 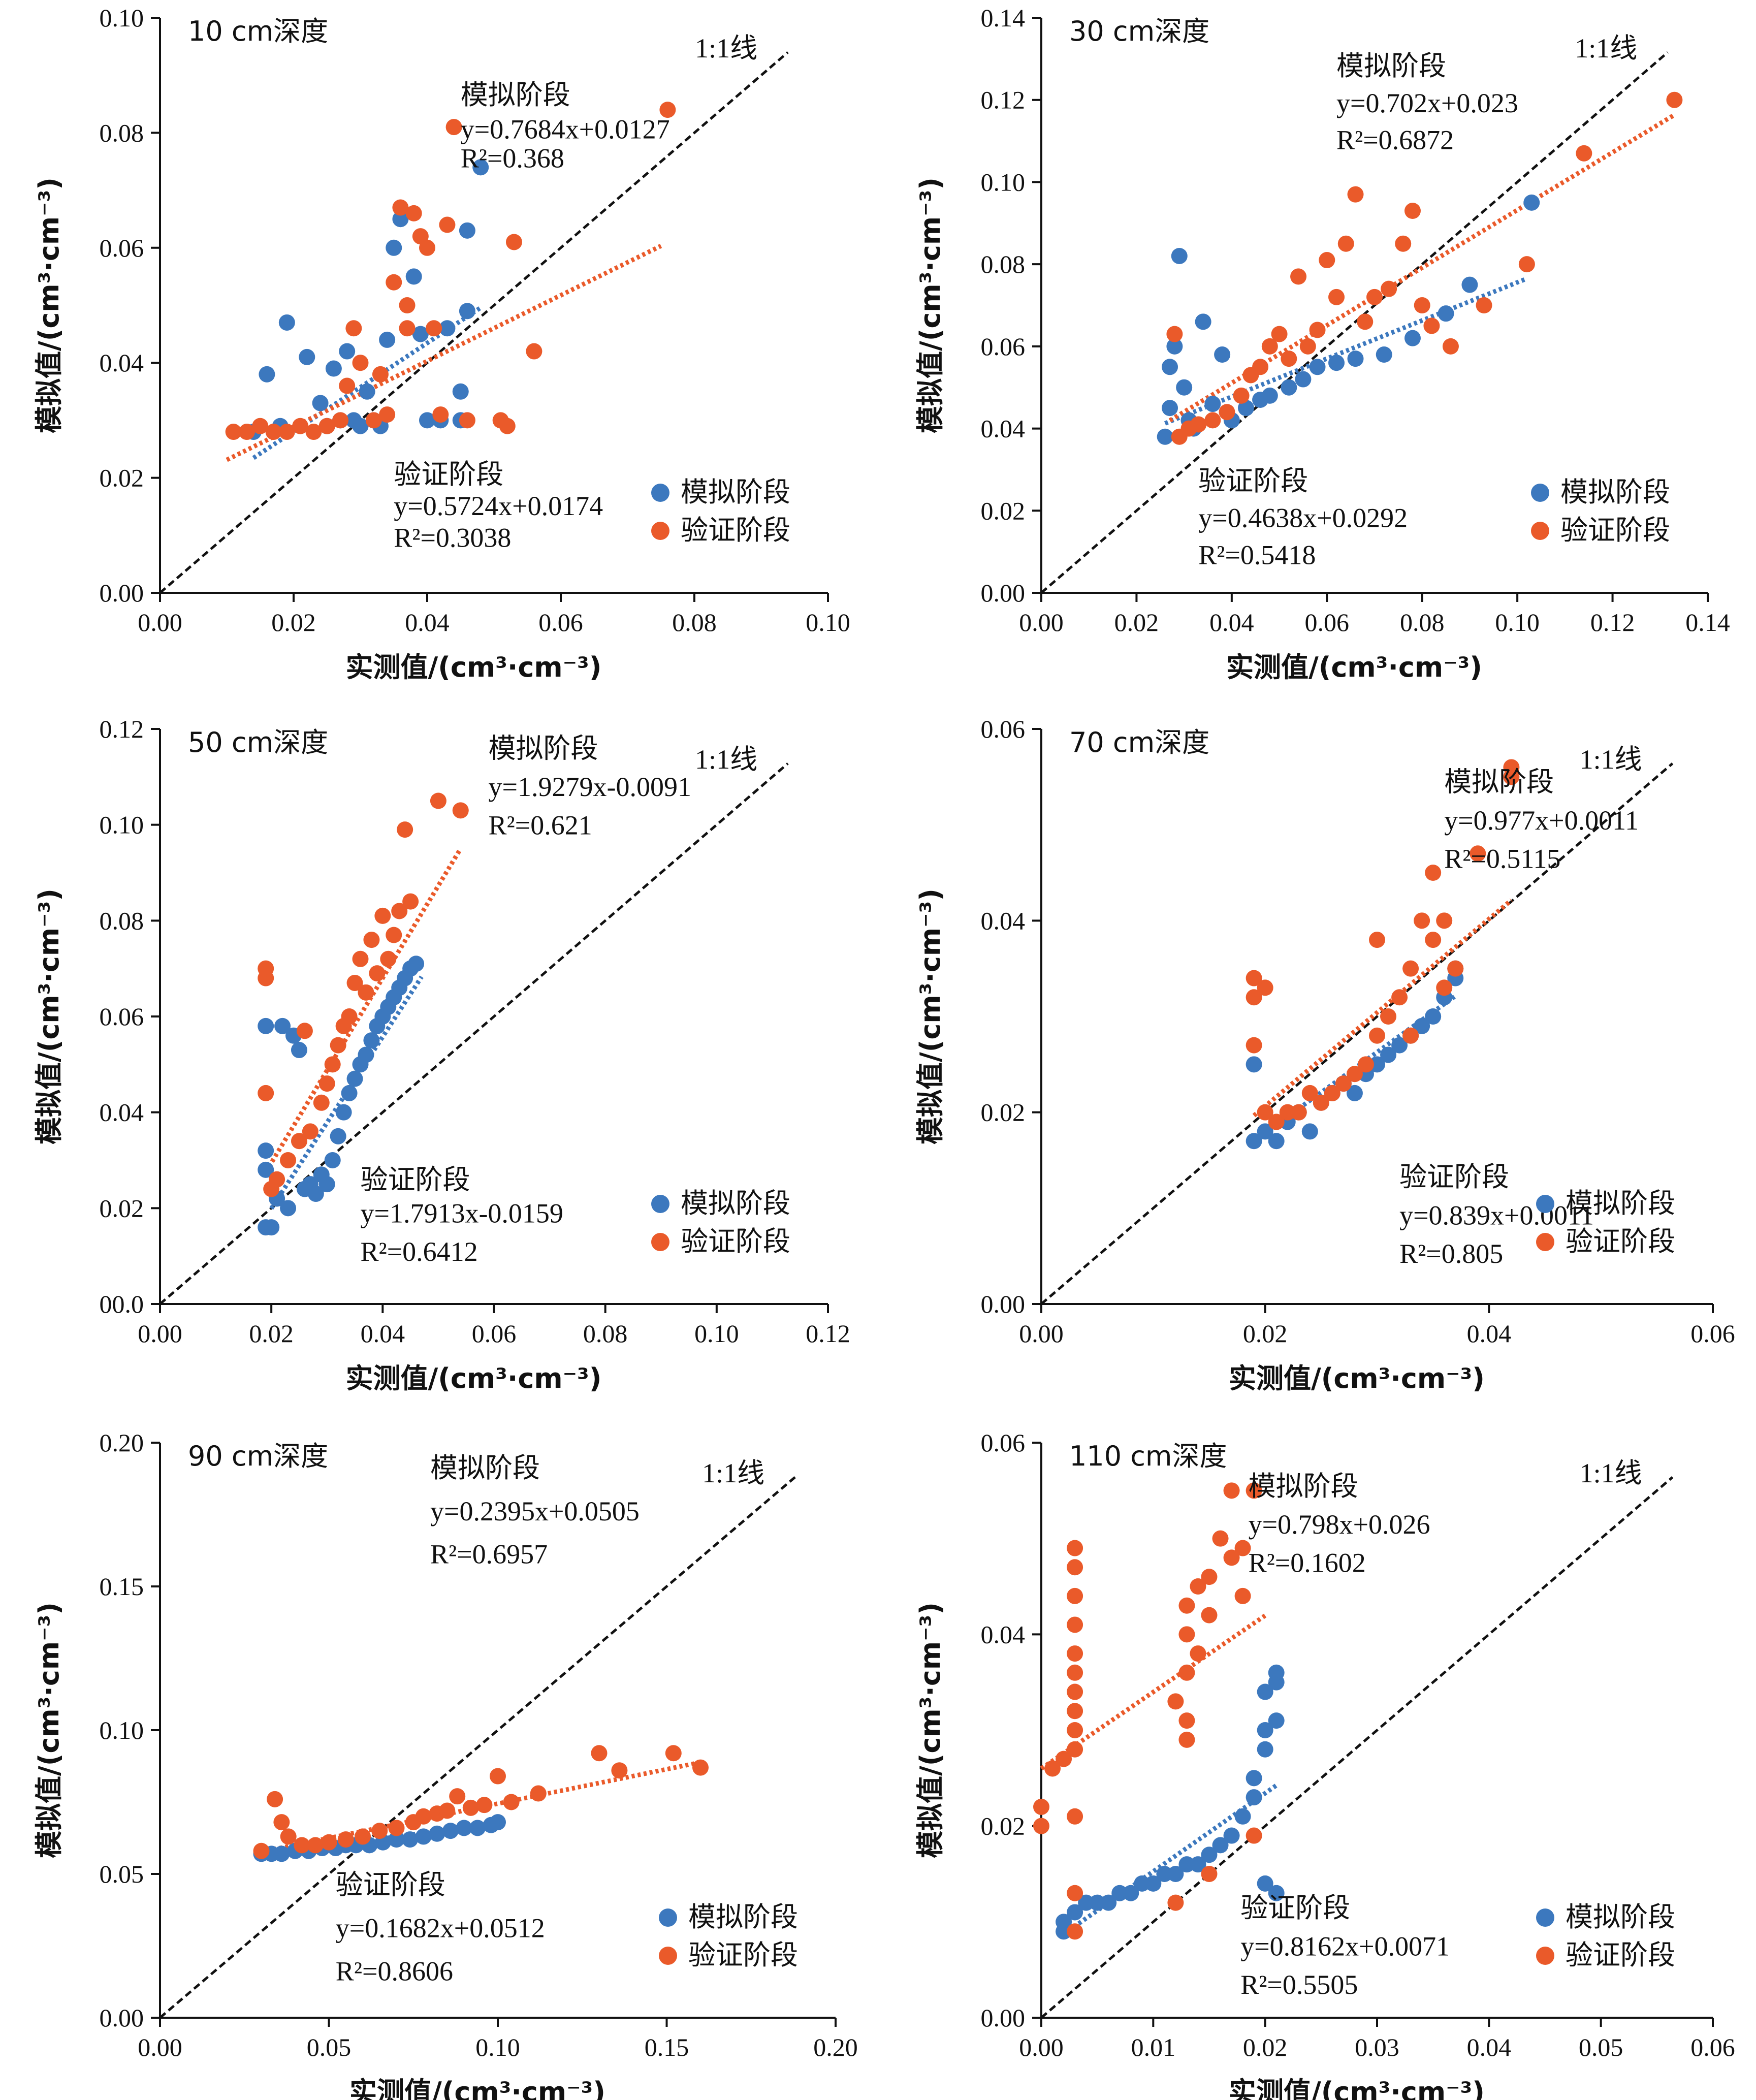 What do you see at coordinates (1327, 622) in the screenshot?
I see `x-tick-label: 0.06` at bounding box center [1327, 622].